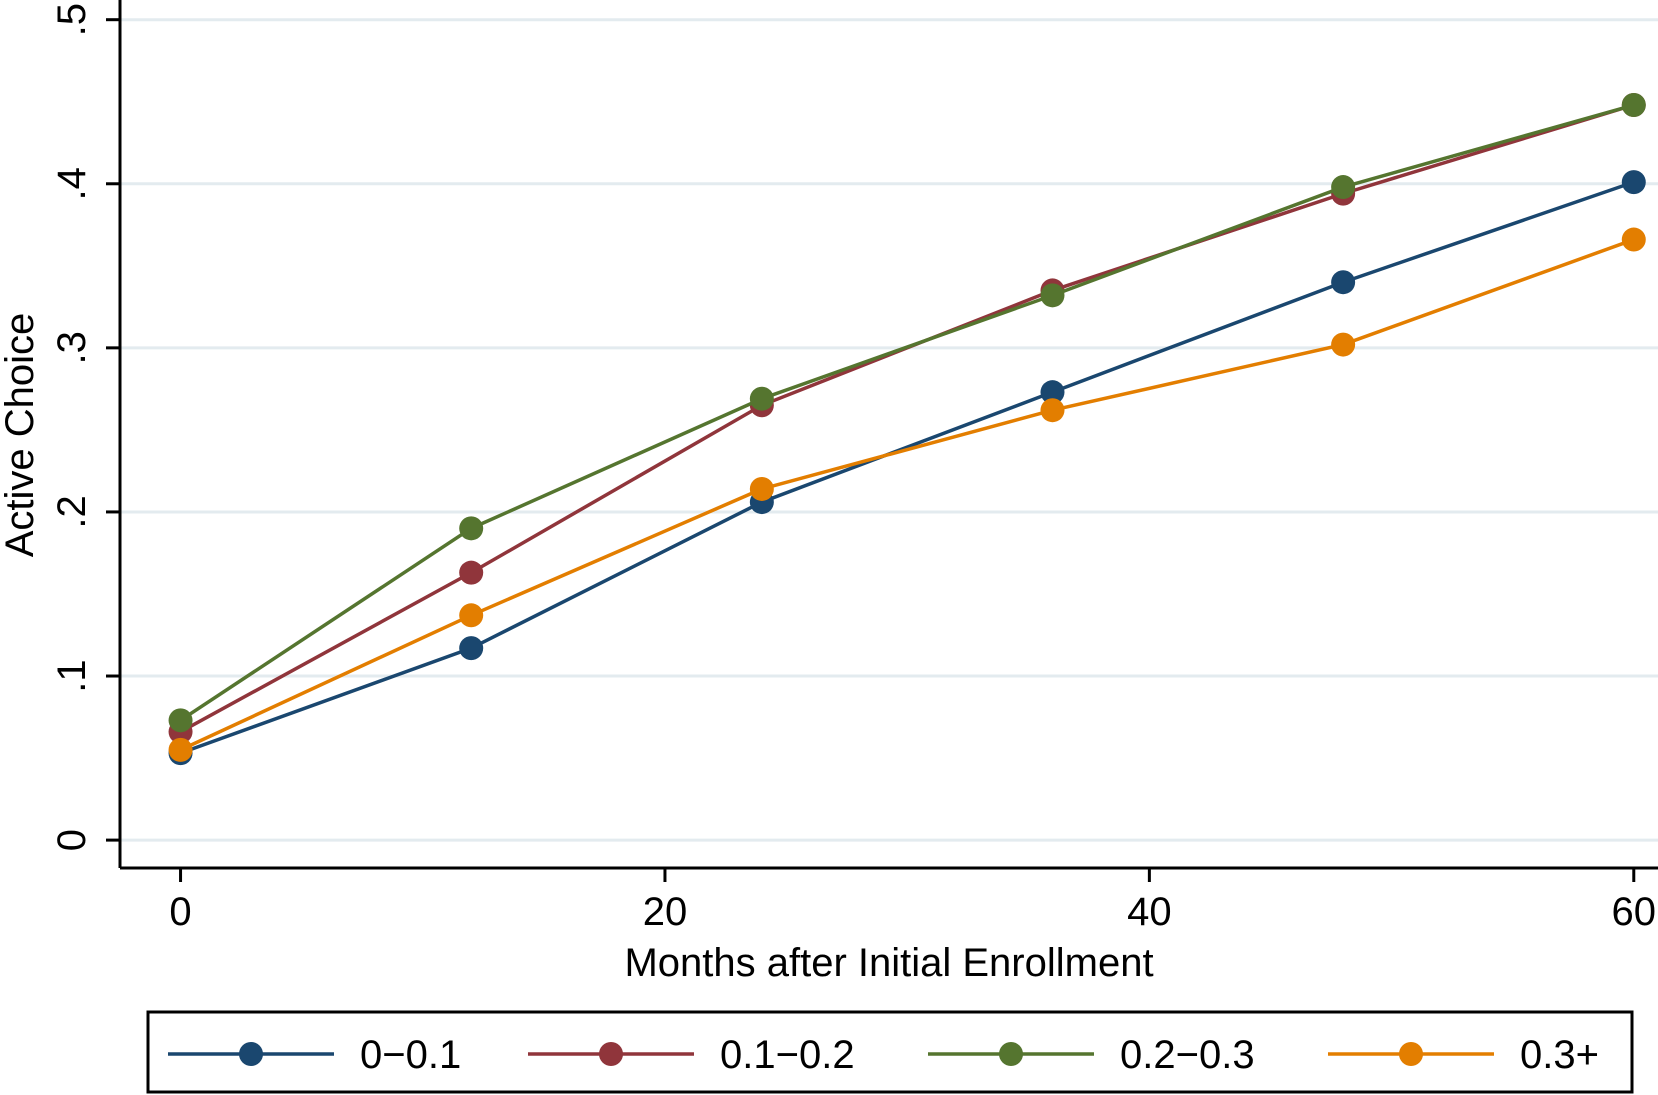 The height and width of the screenshot is (1095, 1658). I want to click on x-tick-label: 40, so click(1149, 912).